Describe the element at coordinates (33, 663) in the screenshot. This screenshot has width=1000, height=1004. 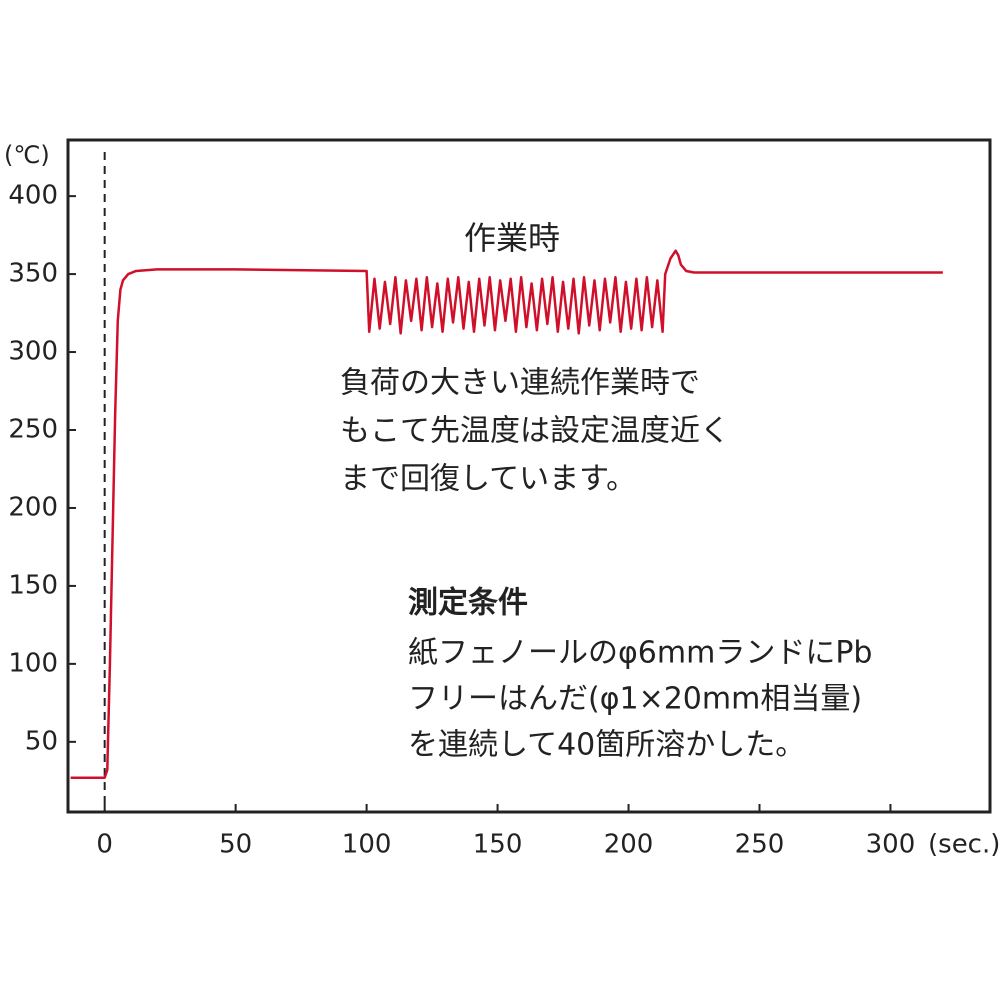
I see `y-tick-label: 100` at that location.